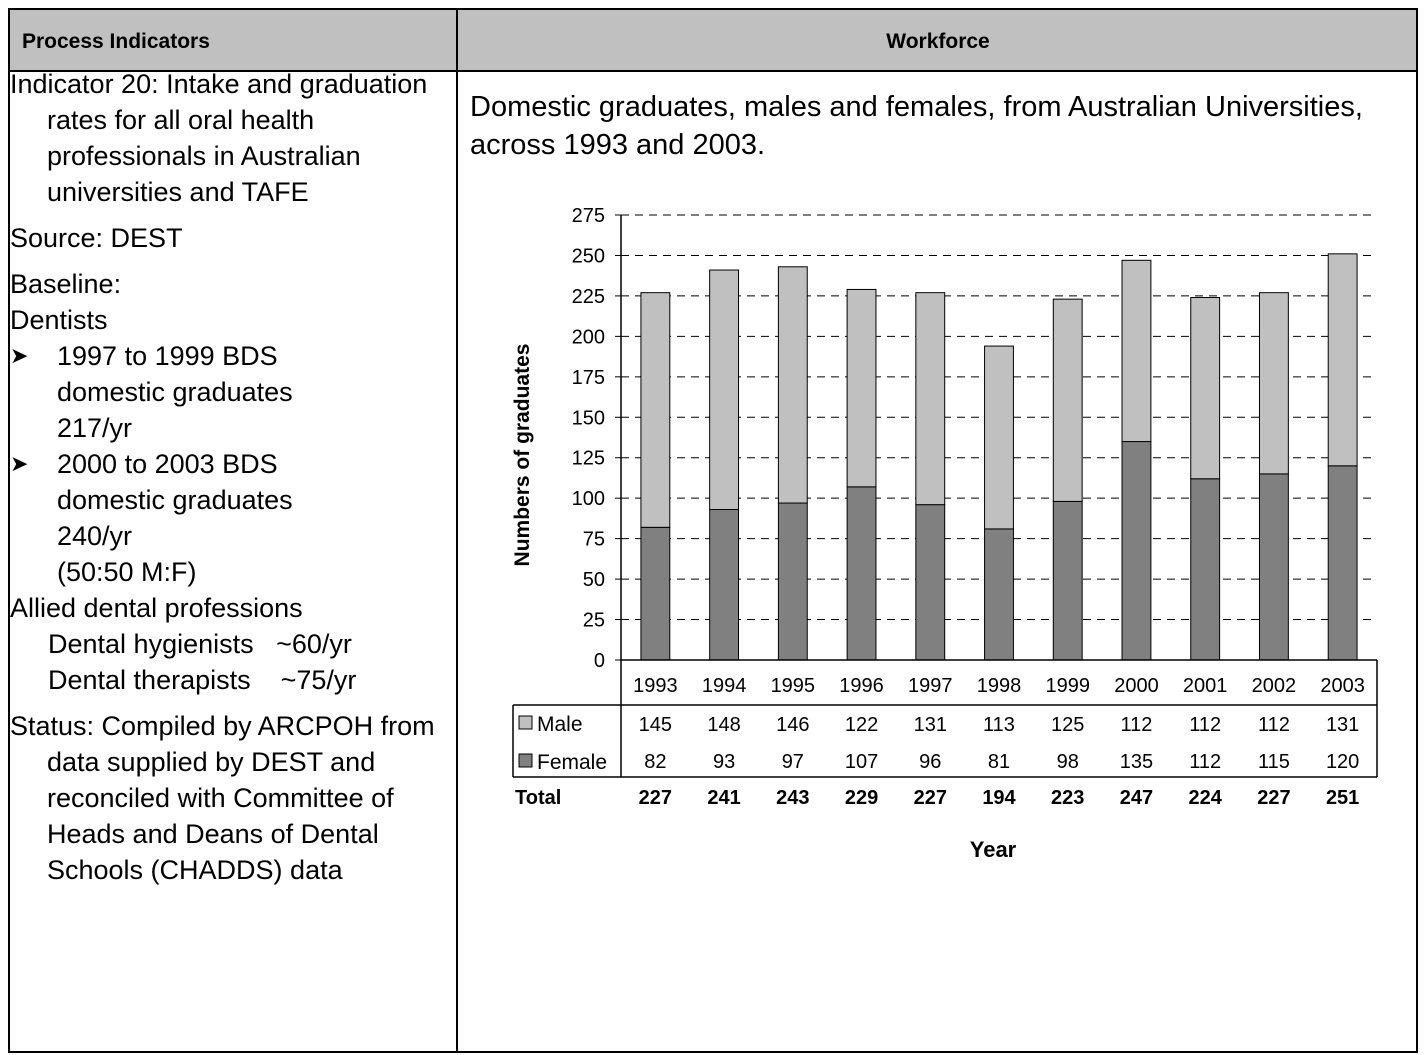 The width and height of the screenshot is (1425, 1055). I want to click on x-axis-title: Year, so click(993, 849).